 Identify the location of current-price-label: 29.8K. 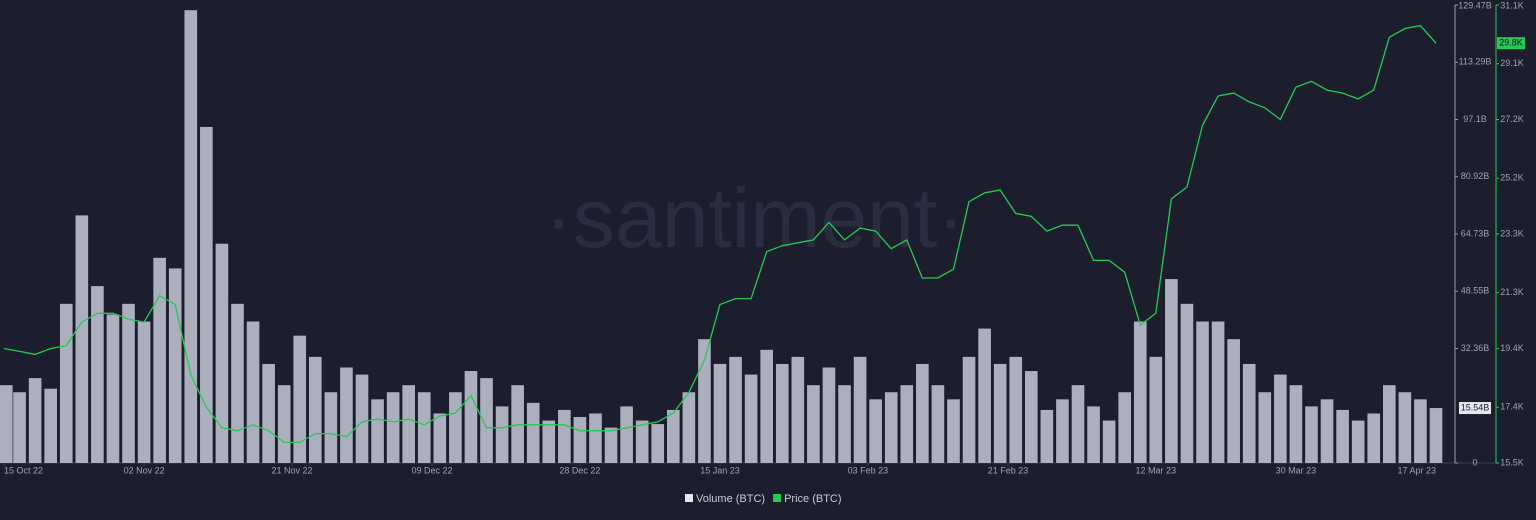
(1511, 43).